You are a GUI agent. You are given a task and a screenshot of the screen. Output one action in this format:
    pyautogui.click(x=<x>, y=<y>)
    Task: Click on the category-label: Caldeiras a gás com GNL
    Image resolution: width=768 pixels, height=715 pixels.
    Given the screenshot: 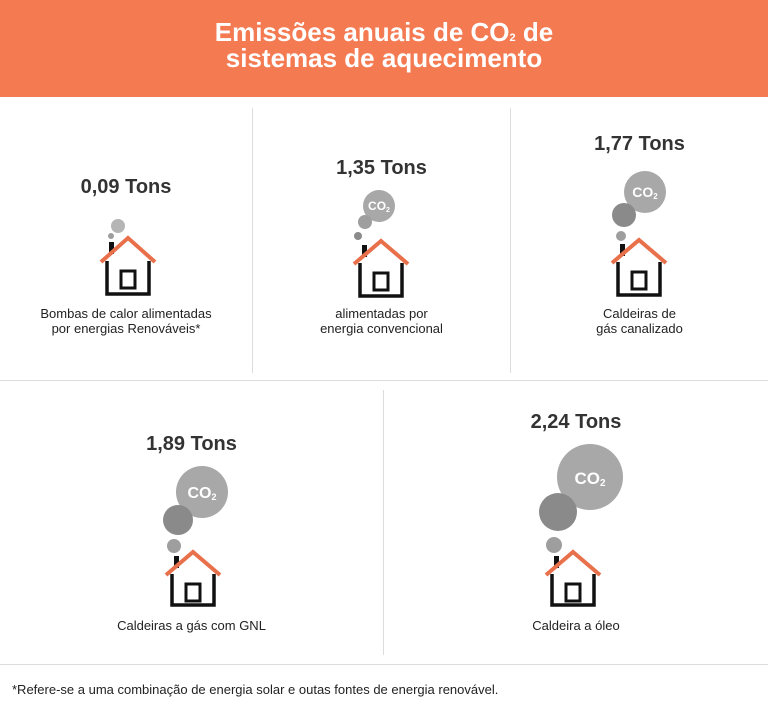 What is the action you would take?
    pyautogui.click(x=191, y=625)
    